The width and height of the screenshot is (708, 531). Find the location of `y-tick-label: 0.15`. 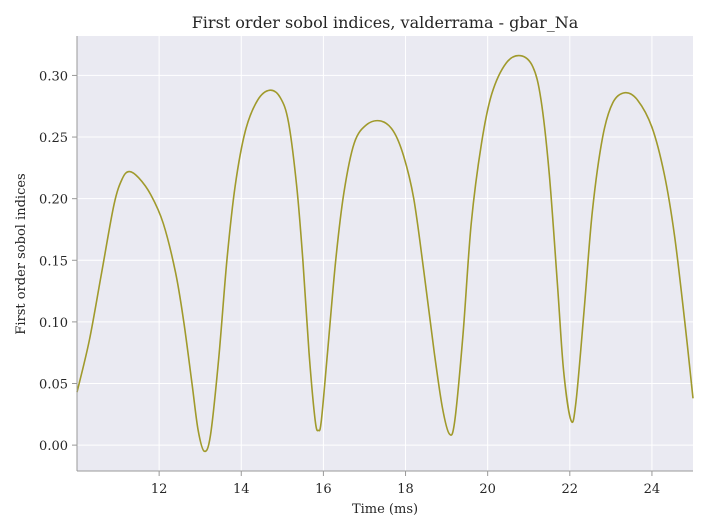

y-tick-label: 0.15 is located at coordinates (53, 261).